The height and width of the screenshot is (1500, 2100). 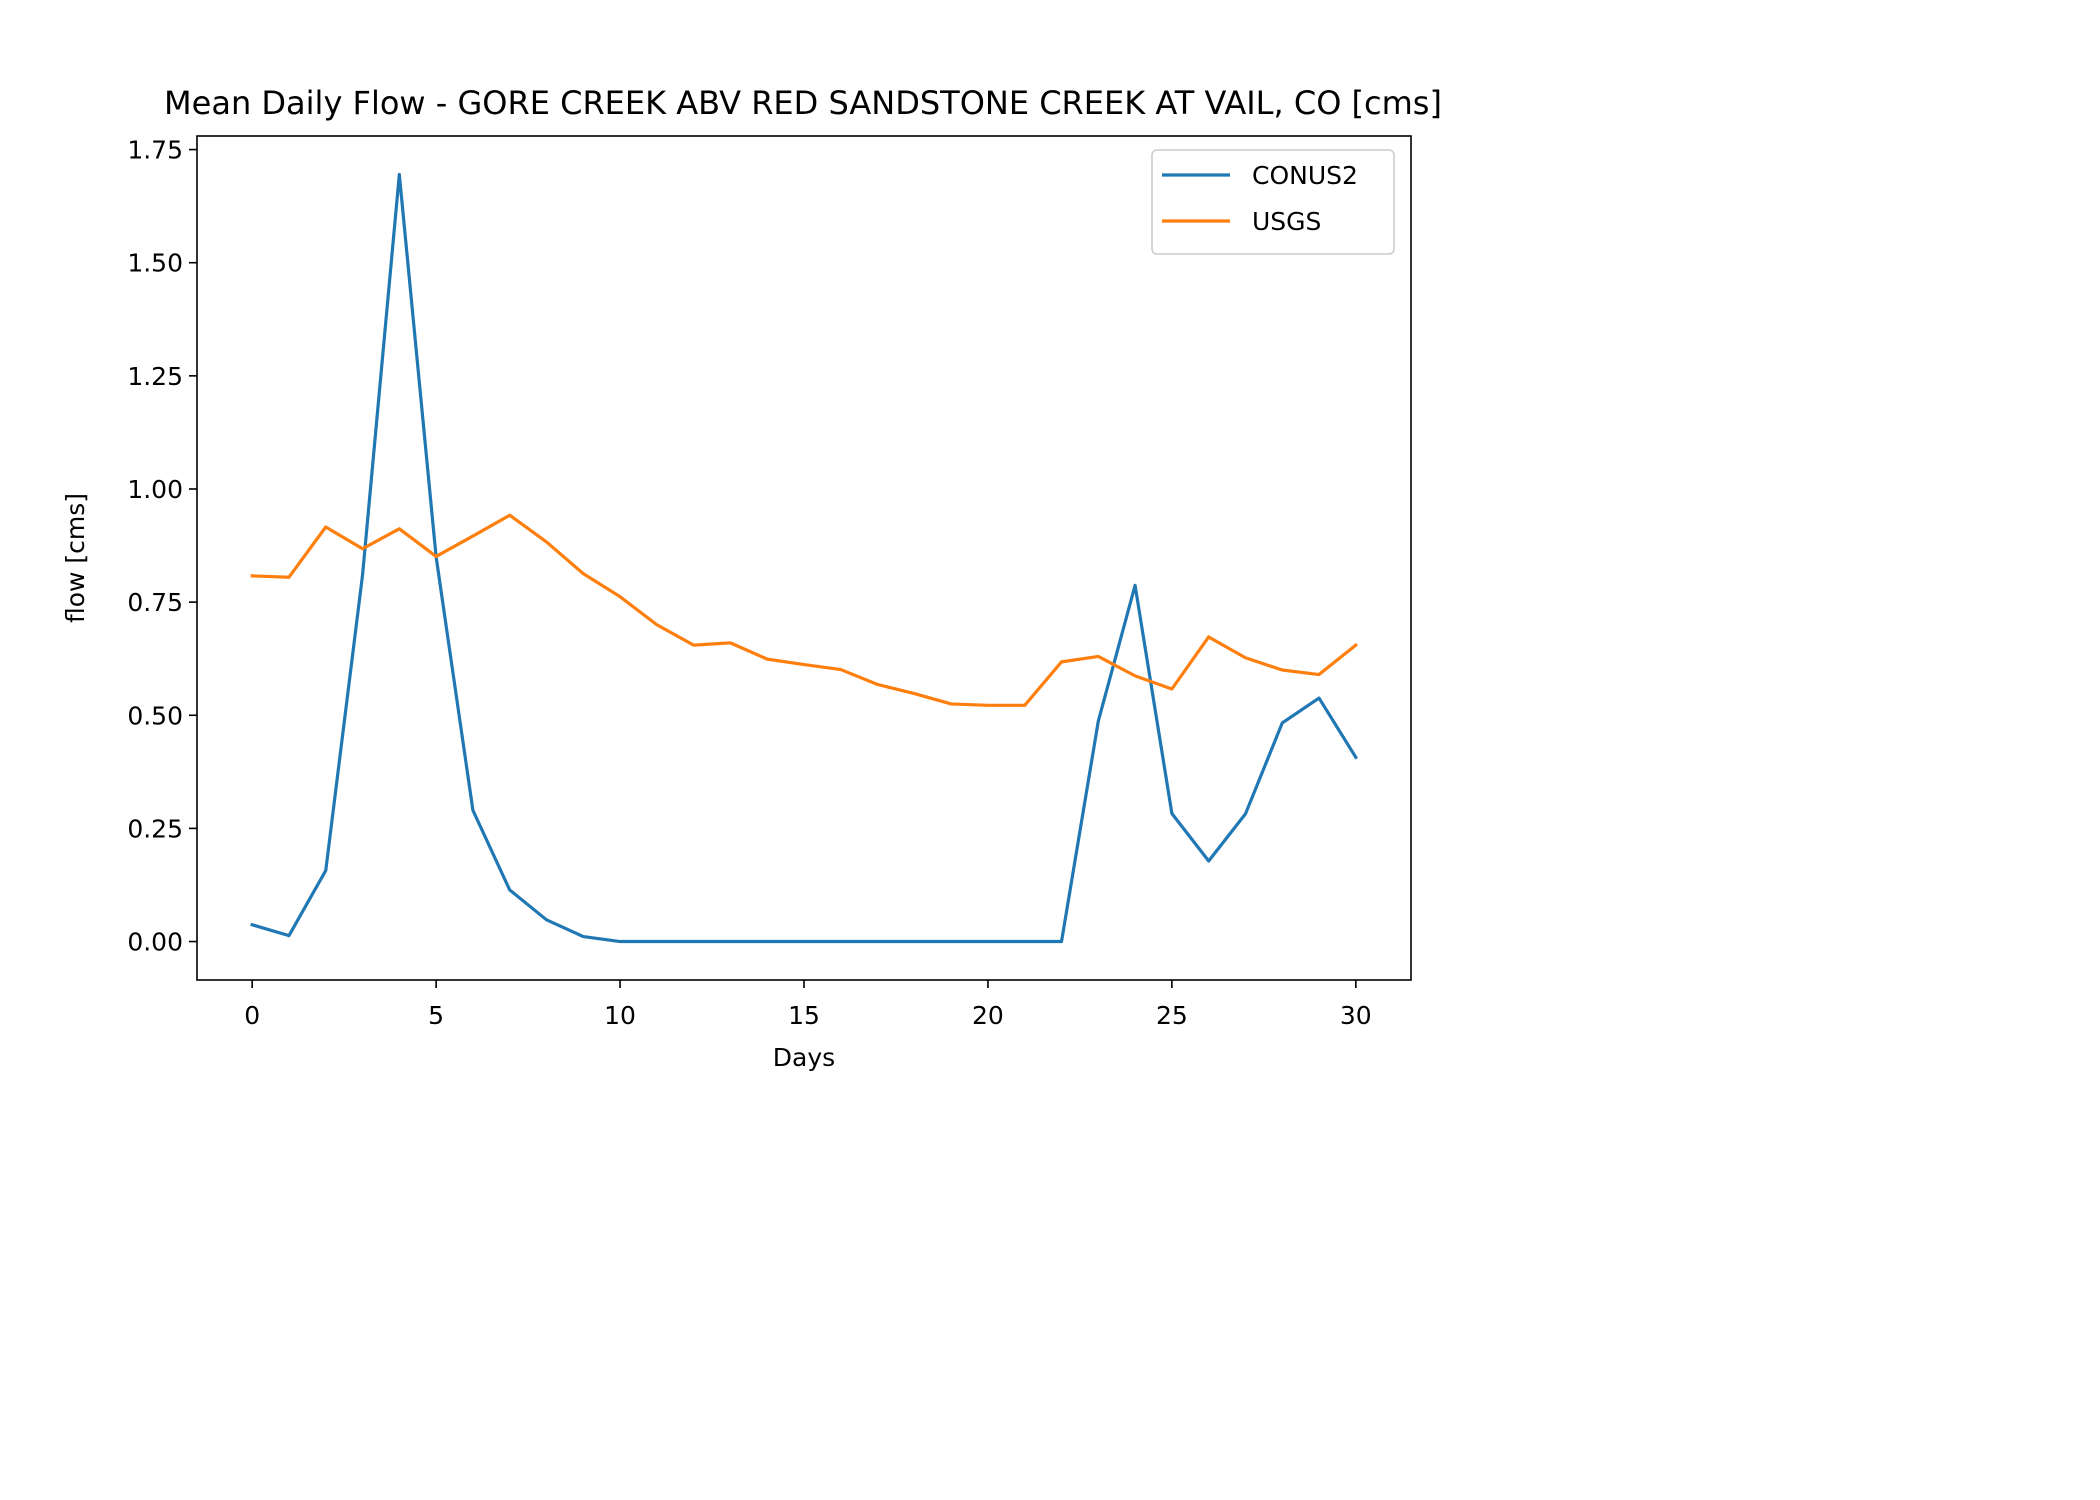 What do you see at coordinates (1172, 1015) in the screenshot?
I see `x-tick-label: 25` at bounding box center [1172, 1015].